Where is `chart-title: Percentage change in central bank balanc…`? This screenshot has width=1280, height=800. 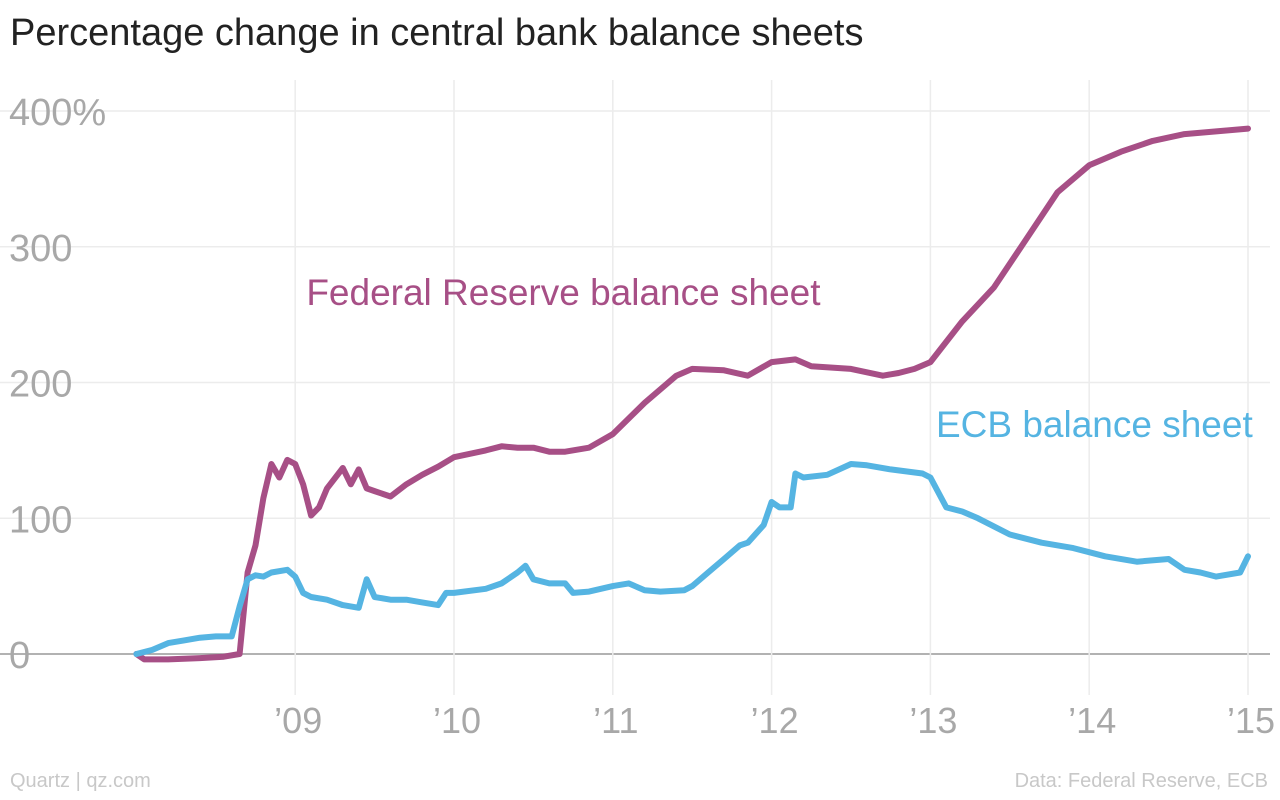 chart-title: Percentage change in central bank balanc… is located at coordinates (437, 33).